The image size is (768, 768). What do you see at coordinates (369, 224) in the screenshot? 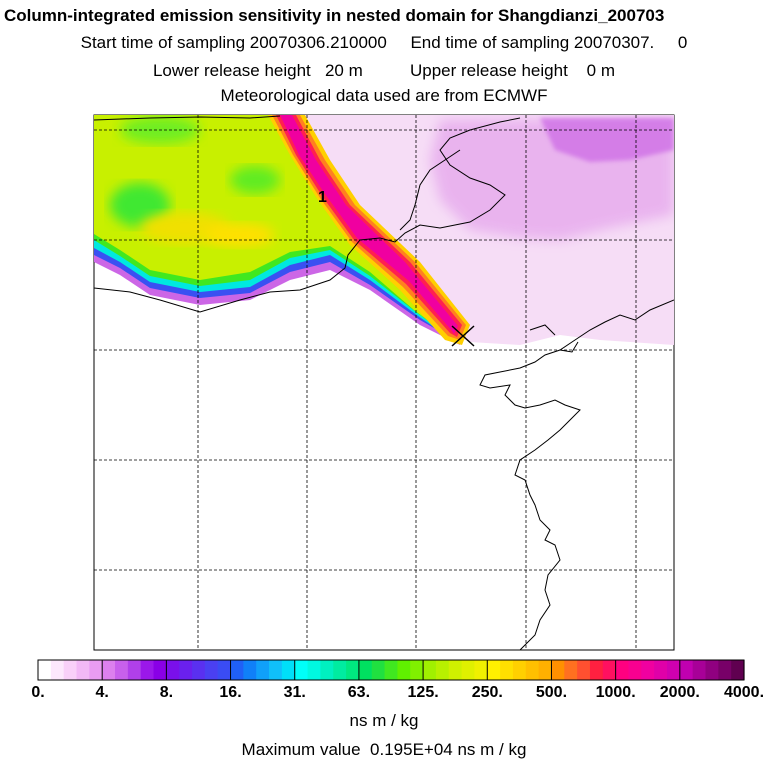
I see `plume-band-magenta` at bounding box center [369, 224].